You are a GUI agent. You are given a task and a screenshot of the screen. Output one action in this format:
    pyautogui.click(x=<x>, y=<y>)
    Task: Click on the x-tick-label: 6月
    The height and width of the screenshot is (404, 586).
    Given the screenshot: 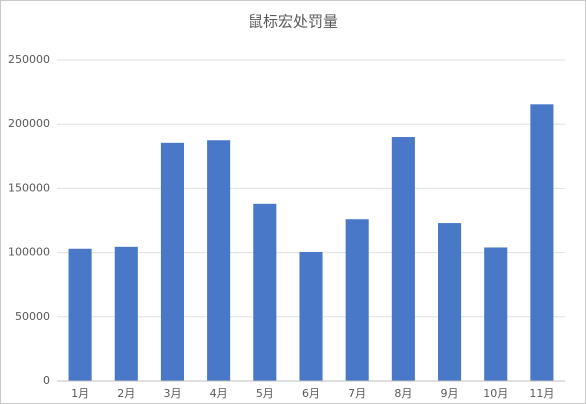 What is the action you would take?
    pyautogui.click(x=311, y=393)
    